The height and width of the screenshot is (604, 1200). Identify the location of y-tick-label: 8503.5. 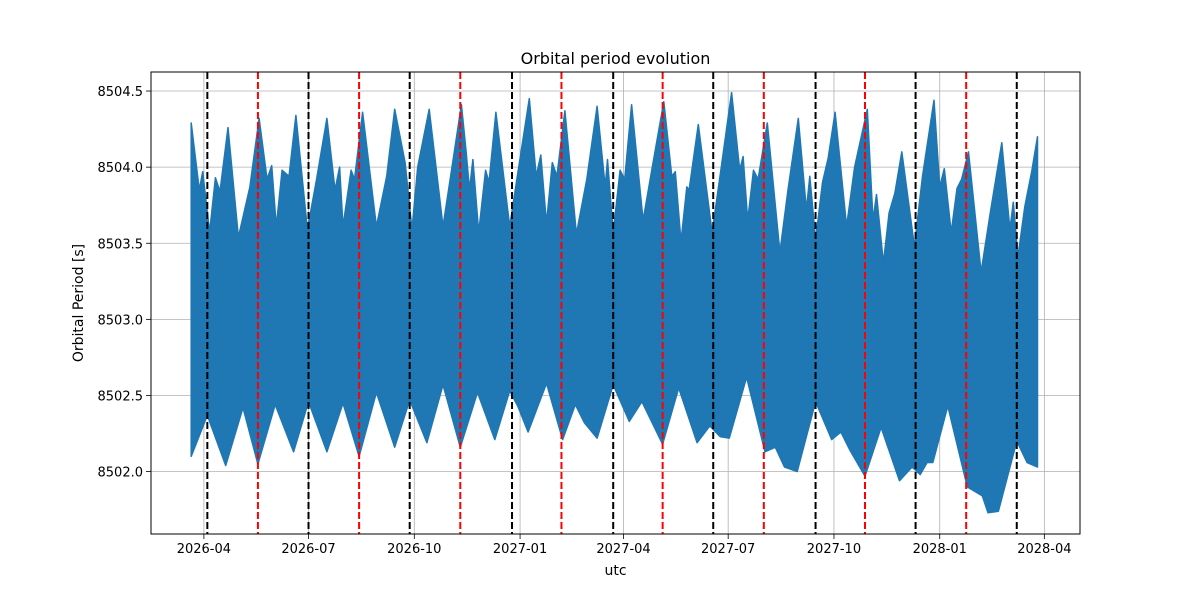
(121, 244).